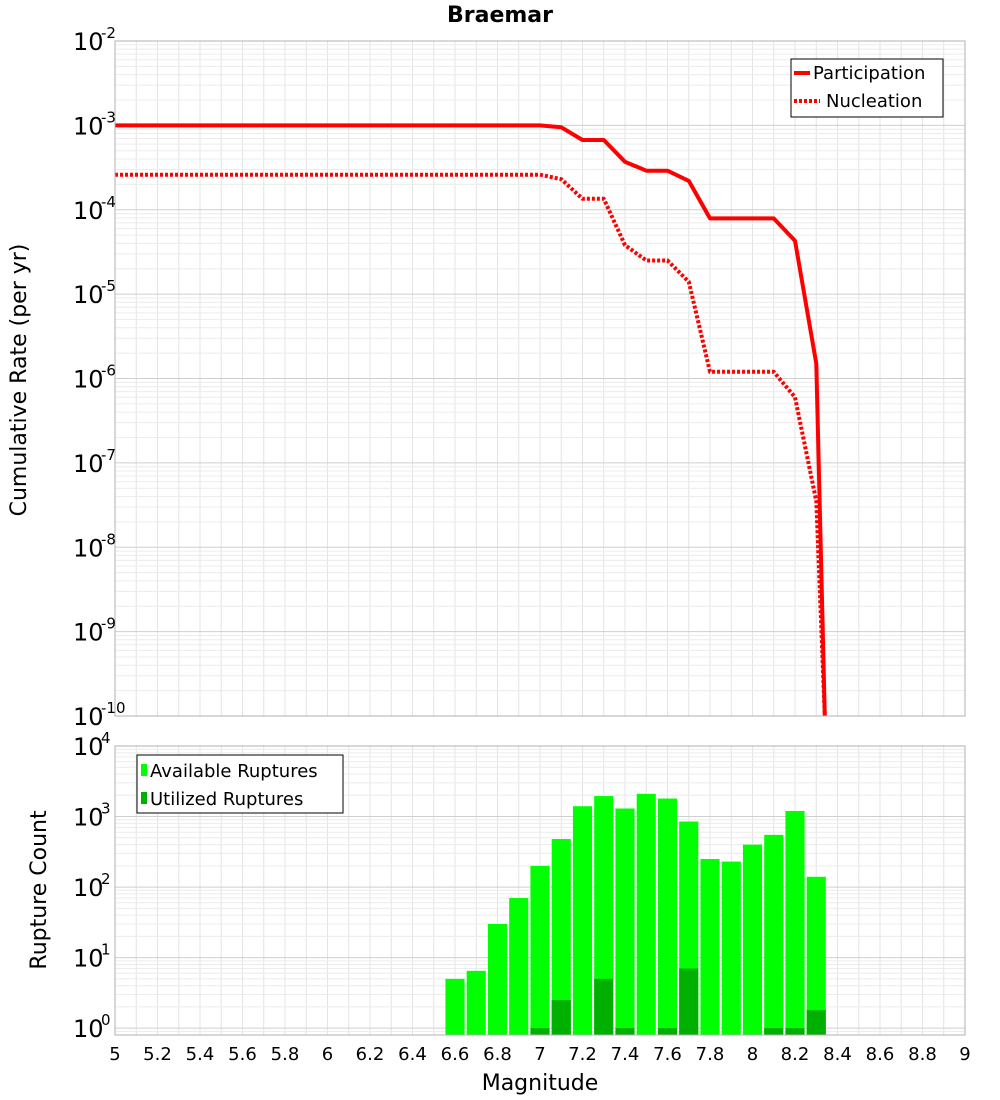  Describe the element at coordinates (412, 1054) in the screenshot. I see `x-tick-label: 6.4` at that location.